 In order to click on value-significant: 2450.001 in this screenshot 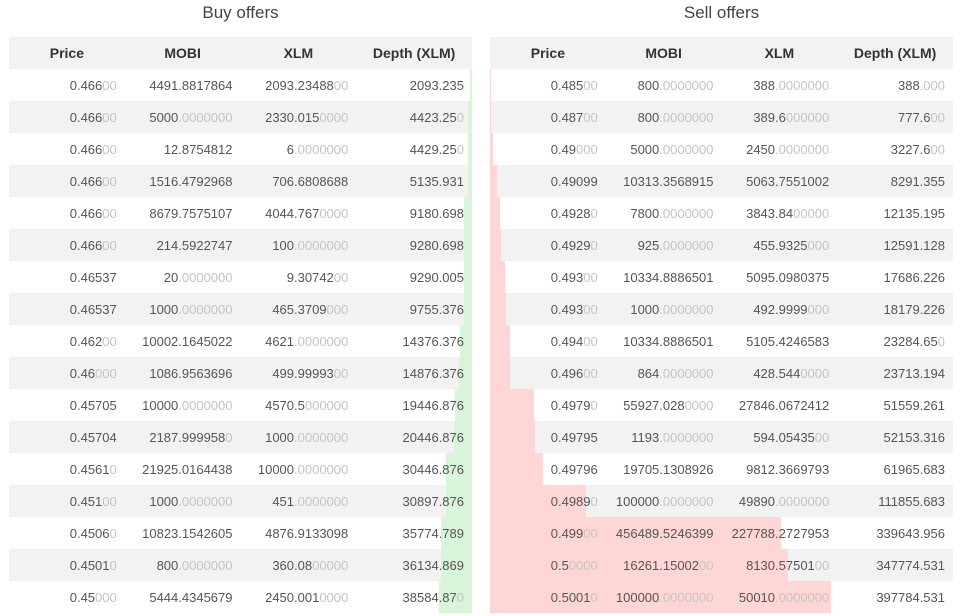, I will do `click(292, 597)`.